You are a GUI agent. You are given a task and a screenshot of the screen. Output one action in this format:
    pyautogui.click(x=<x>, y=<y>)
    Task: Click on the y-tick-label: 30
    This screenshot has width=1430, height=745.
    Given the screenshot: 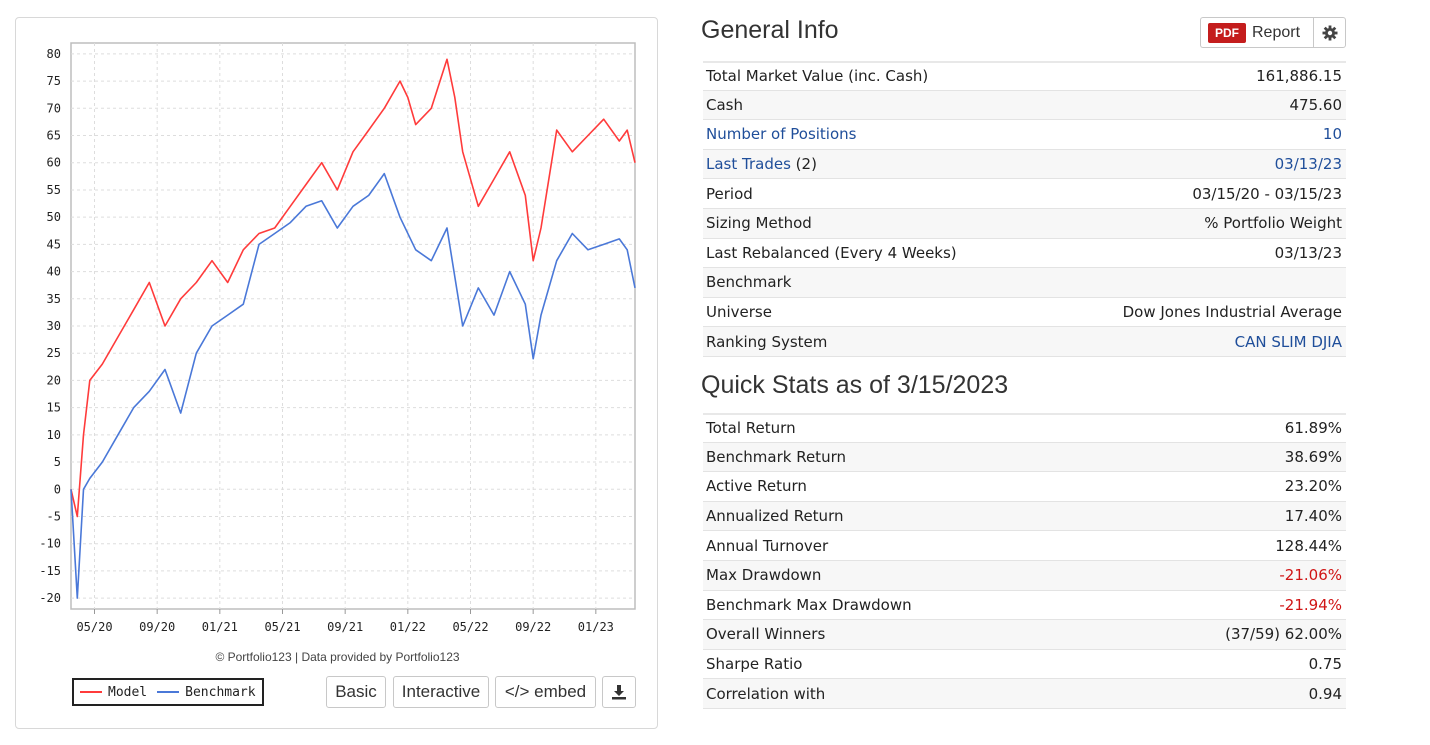 What is the action you would take?
    pyautogui.click(x=54, y=326)
    